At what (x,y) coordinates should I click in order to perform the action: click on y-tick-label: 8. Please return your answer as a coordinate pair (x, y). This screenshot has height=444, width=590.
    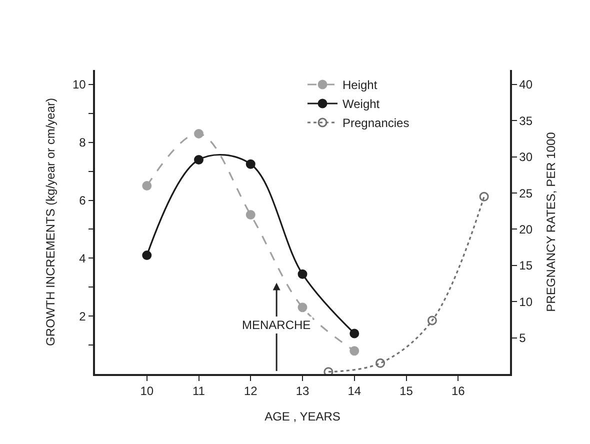
    Looking at the image, I should click on (82, 143).